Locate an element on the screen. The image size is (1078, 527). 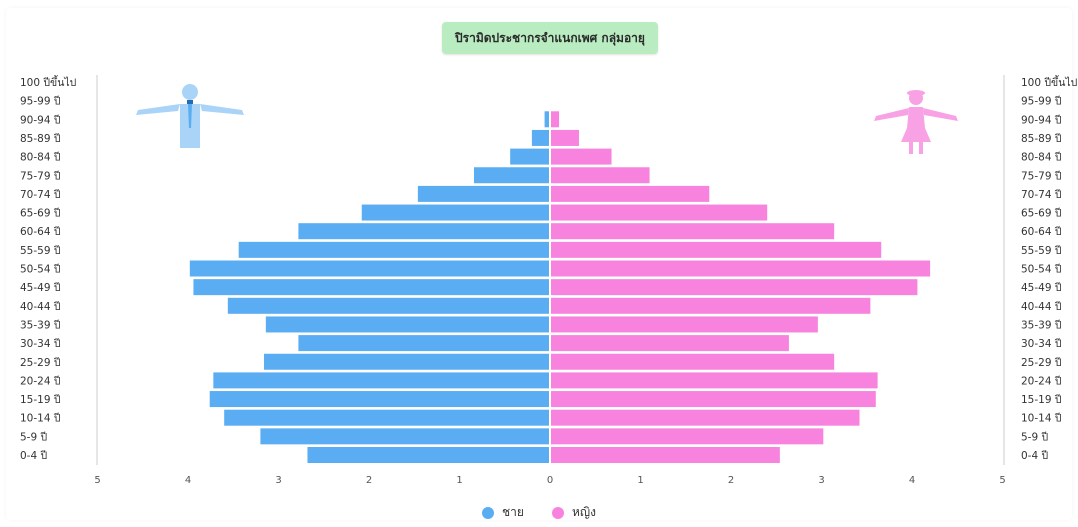
y-tick-label-left: 35-39 ปี is located at coordinates (40, 324).